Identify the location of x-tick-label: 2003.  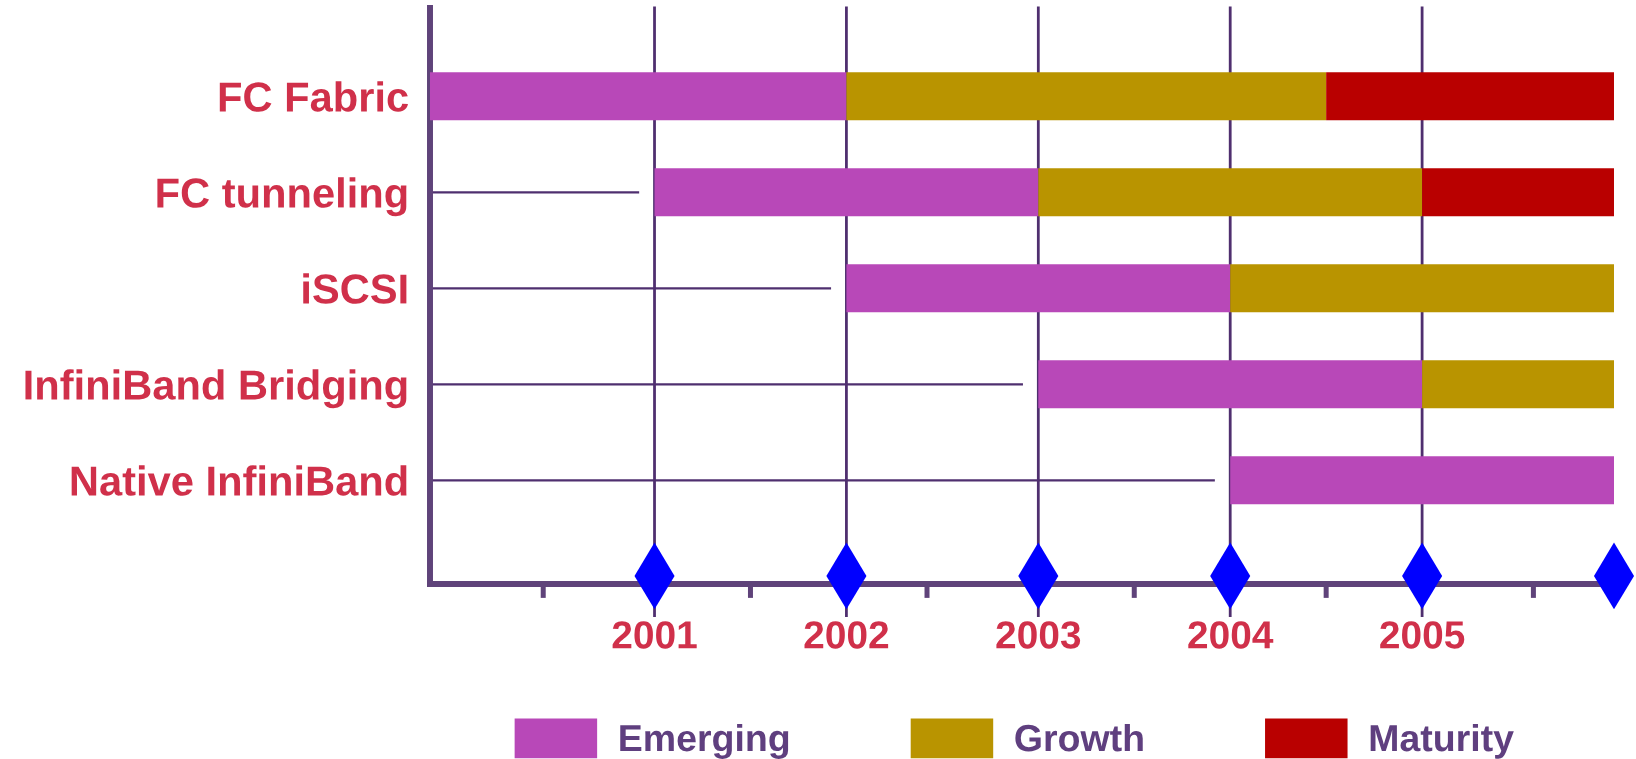
(1038, 635).